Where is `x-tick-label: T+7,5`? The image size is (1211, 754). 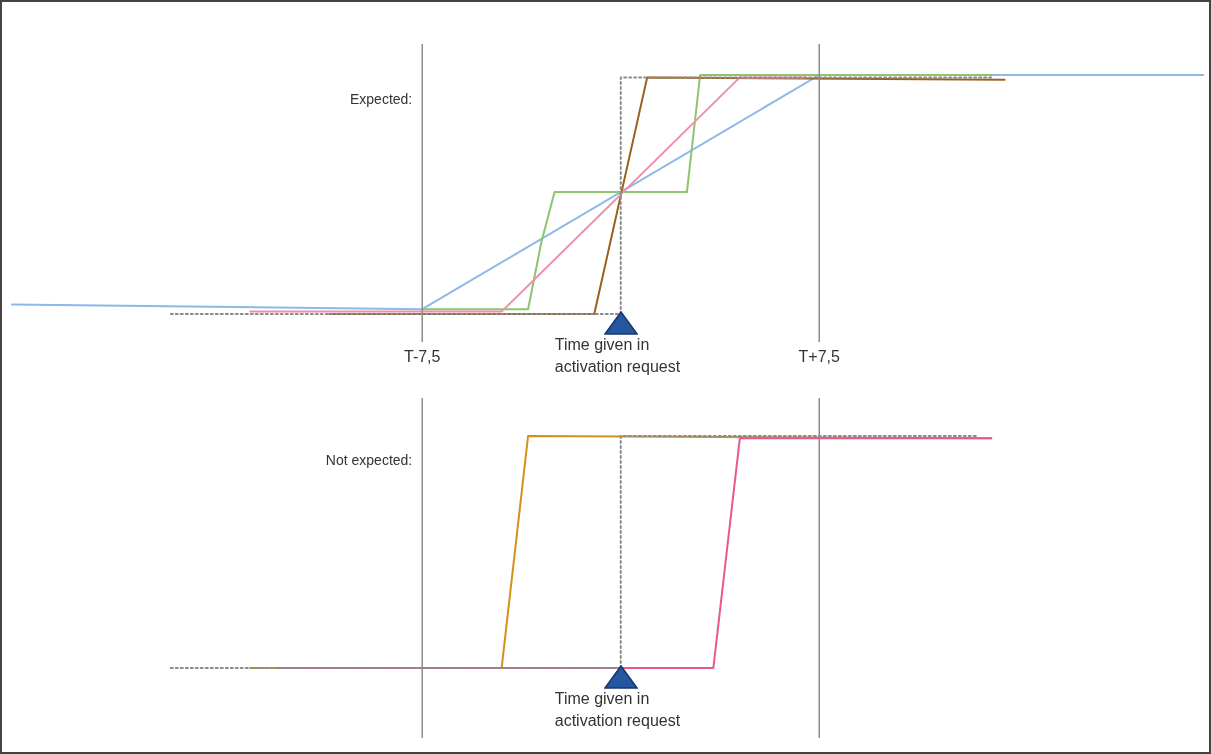
x-tick-label: T+7,5 is located at coordinates (819, 357).